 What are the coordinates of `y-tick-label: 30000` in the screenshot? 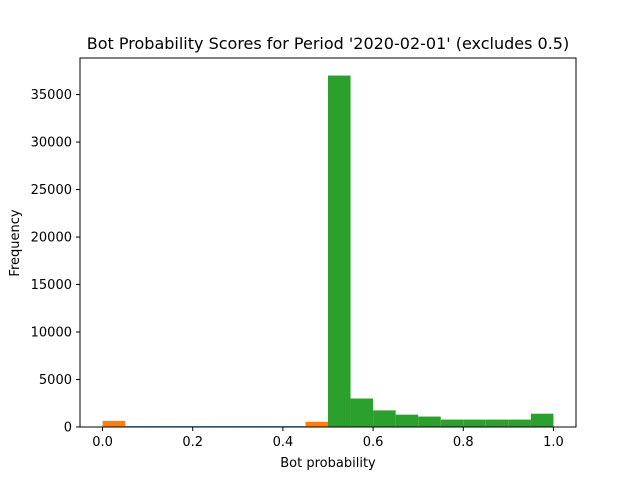 It's located at (51, 143).